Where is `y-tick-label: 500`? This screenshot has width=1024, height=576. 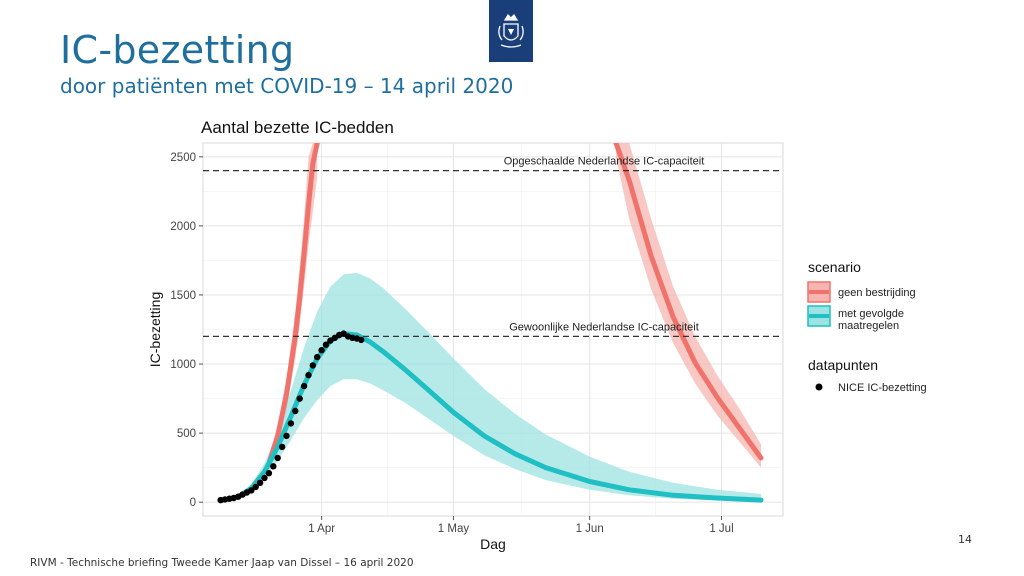
y-tick-label: 500 is located at coordinates (186, 434).